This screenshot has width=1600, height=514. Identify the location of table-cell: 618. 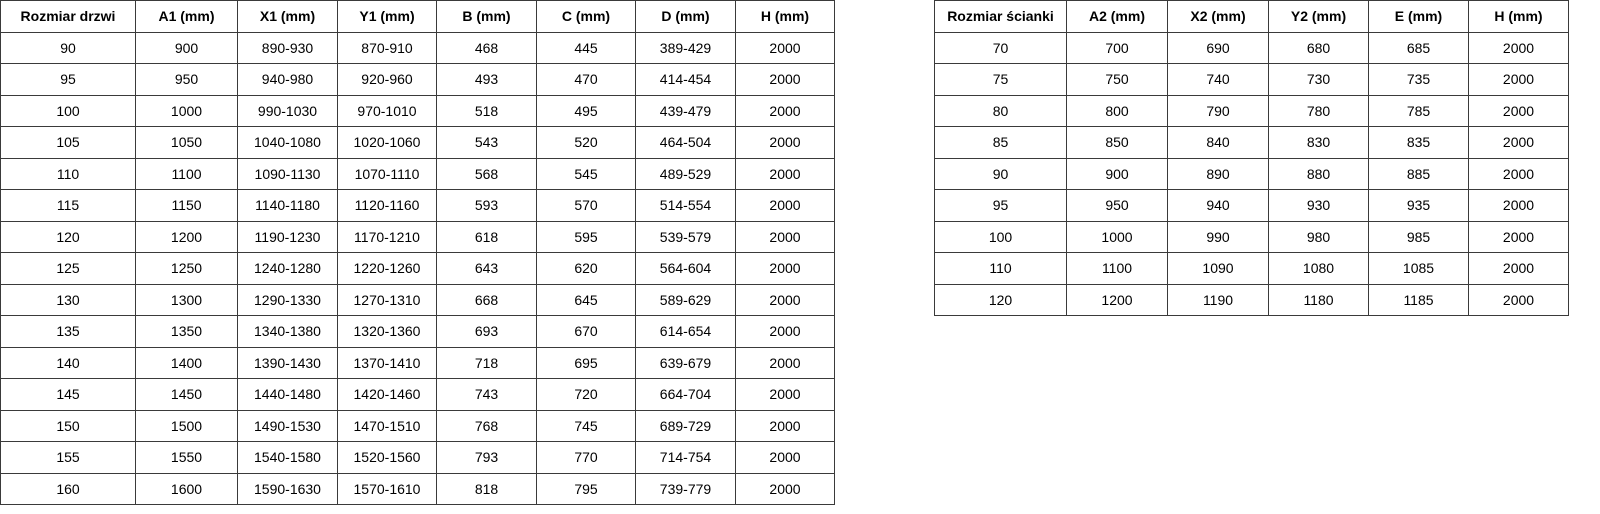
(486, 236).